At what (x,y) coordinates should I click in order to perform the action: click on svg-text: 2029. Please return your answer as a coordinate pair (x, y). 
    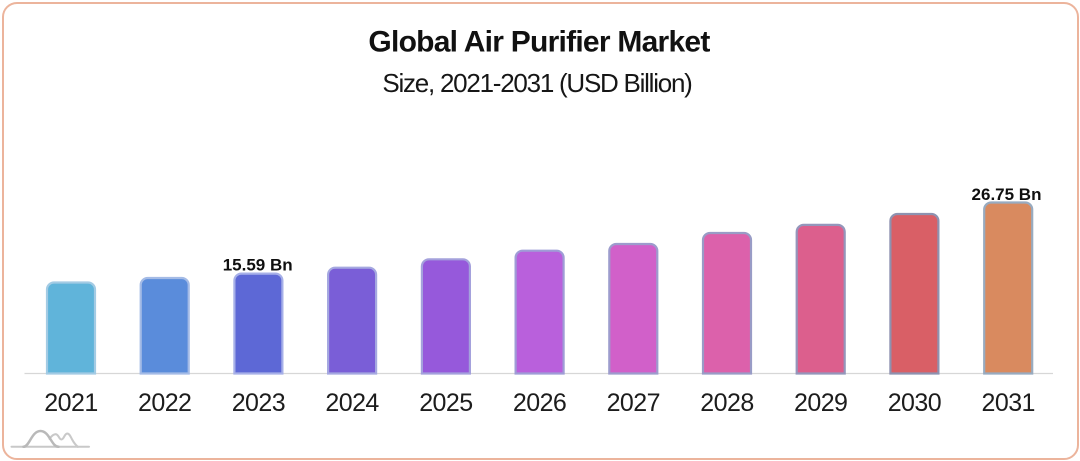
    Looking at the image, I should click on (820, 403).